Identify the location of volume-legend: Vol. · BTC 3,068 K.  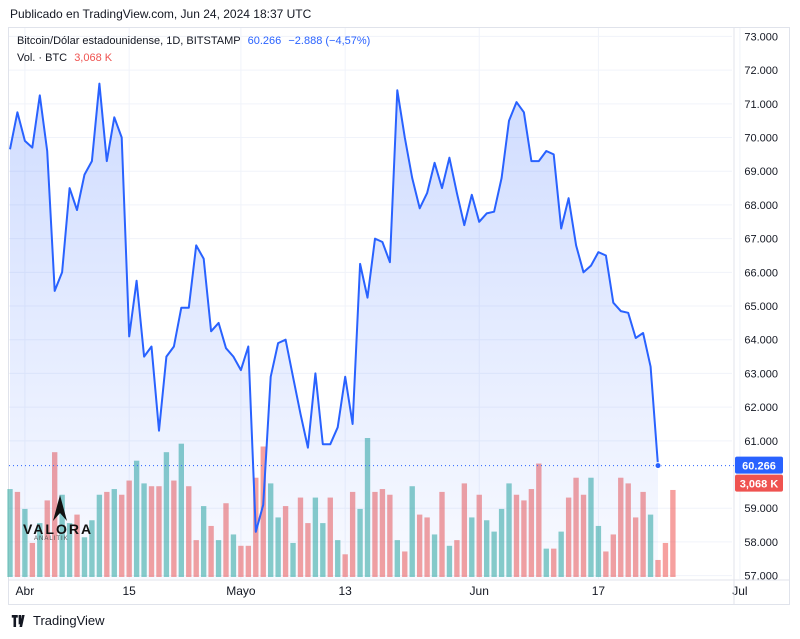
(64, 58).